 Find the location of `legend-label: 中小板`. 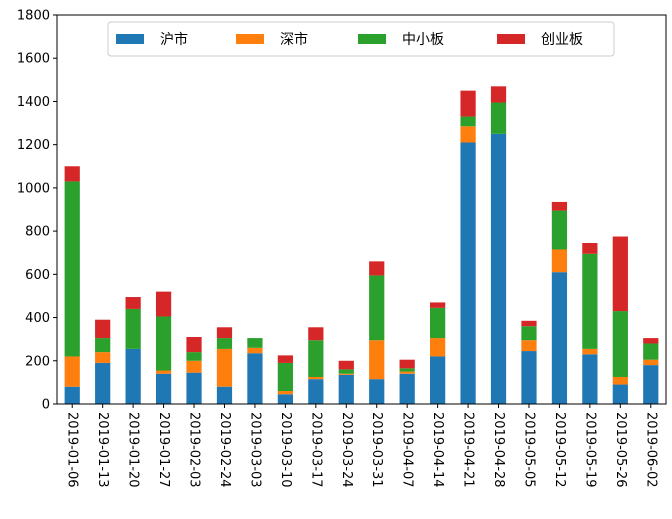

legend-label: 中小板 is located at coordinates (423, 40).